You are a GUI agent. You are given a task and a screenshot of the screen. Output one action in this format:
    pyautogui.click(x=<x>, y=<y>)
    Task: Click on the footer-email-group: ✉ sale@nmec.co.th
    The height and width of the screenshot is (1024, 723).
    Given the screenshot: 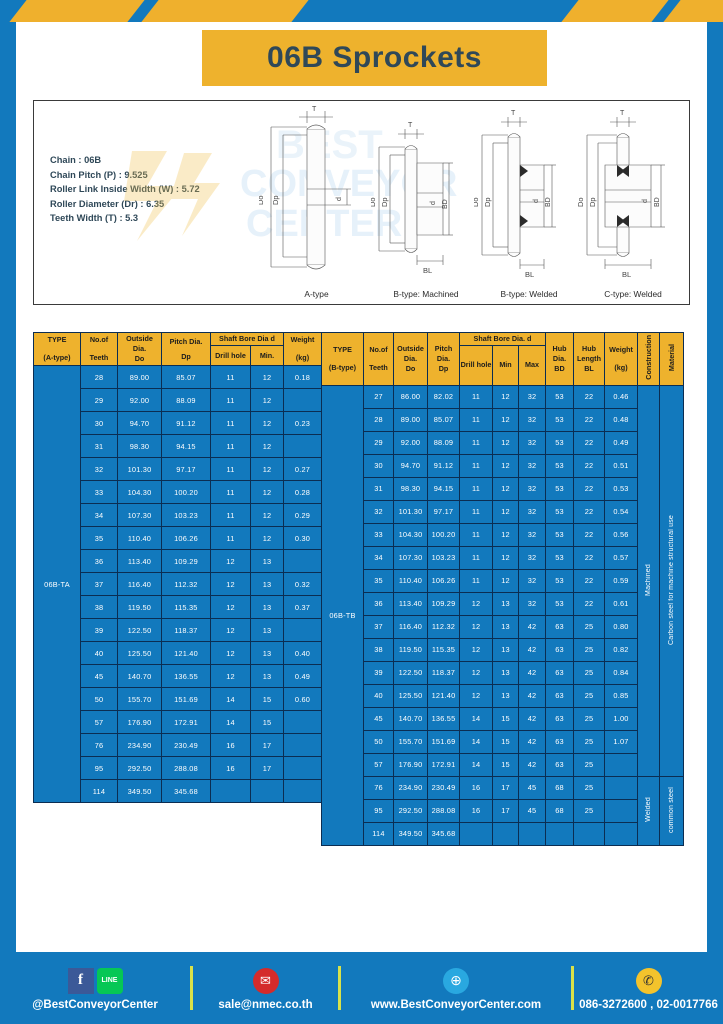 What is the action you would take?
    pyautogui.click(x=265, y=988)
    